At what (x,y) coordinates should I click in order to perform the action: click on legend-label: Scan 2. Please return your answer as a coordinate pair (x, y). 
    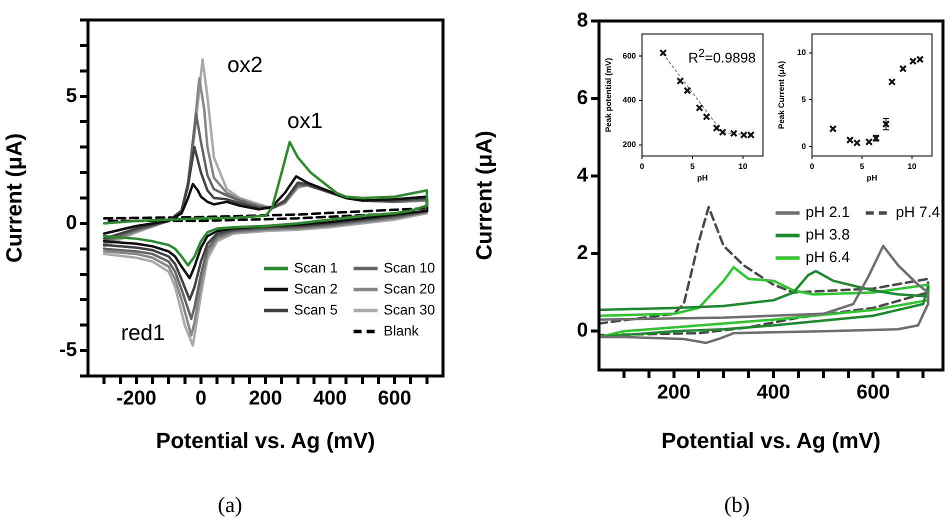
    Looking at the image, I should click on (316, 288).